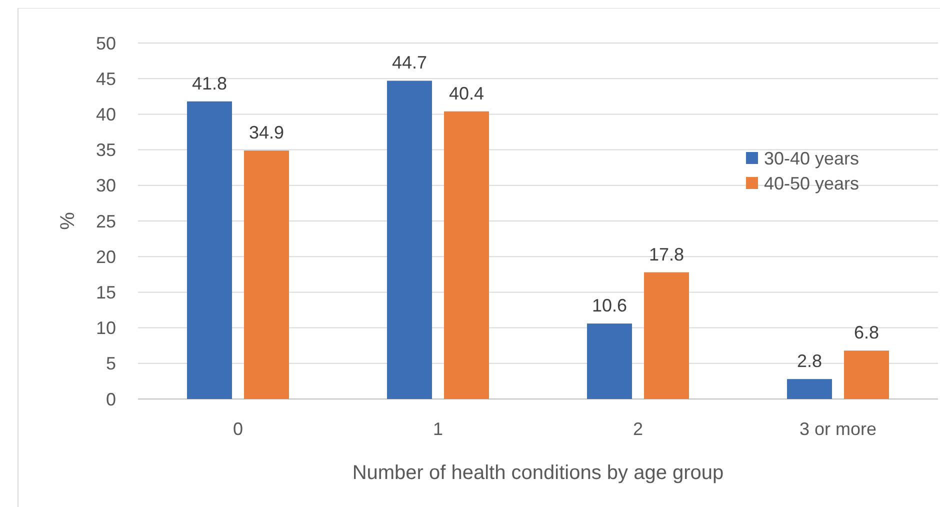 The height and width of the screenshot is (507, 940). I want to click on x-tick-label: 3 or more, so click(838, 429).